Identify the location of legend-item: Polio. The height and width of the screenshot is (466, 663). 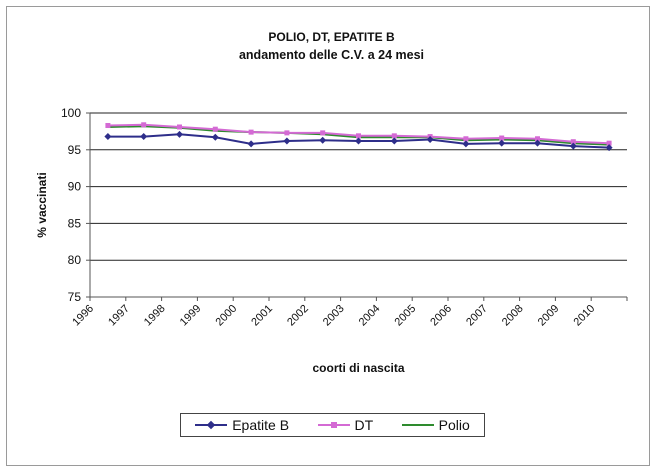
(435, 425).